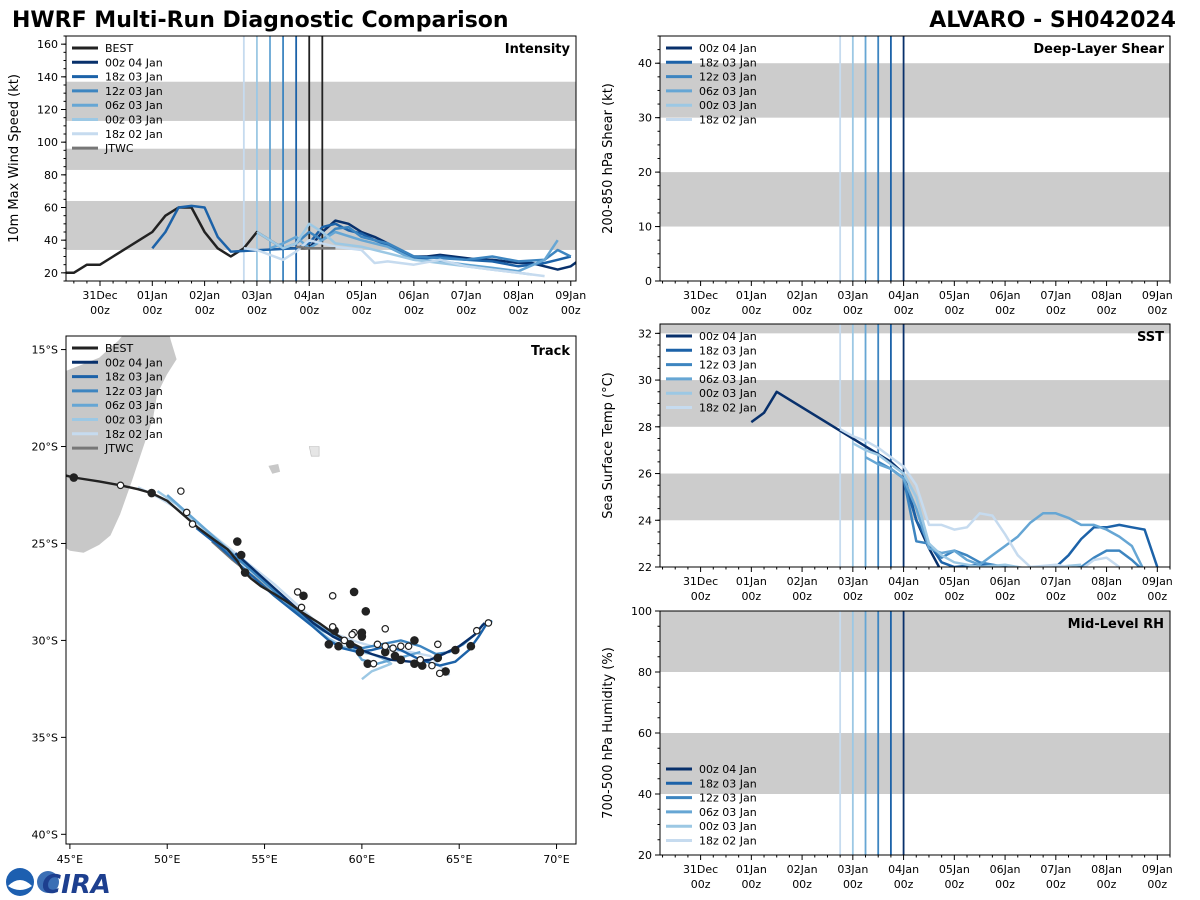  What do you see at coordinates (728, 379) in the screenshot?
I see `sst-legend-label-3: 06z 03 Jan` at bounding box center [728, 379].